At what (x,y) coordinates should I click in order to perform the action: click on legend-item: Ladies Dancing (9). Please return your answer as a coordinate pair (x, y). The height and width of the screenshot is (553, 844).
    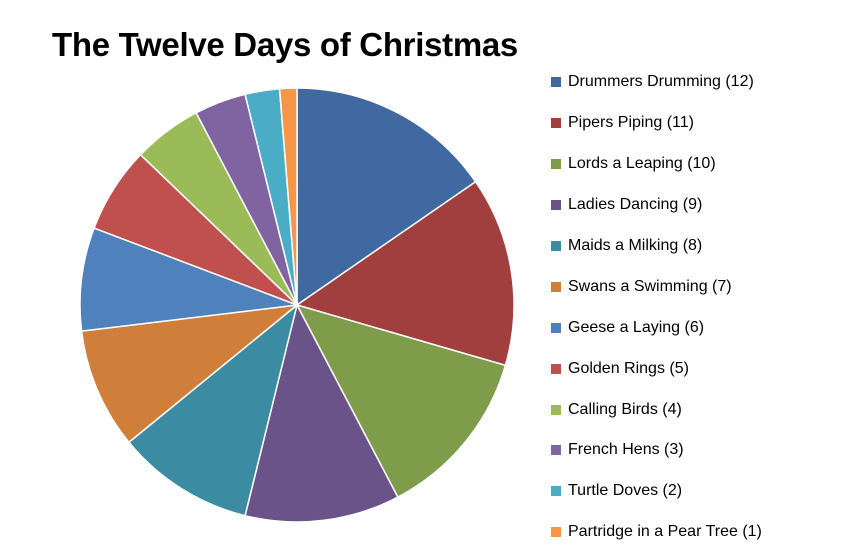
    Looking at the image, I should click on (656, 205).